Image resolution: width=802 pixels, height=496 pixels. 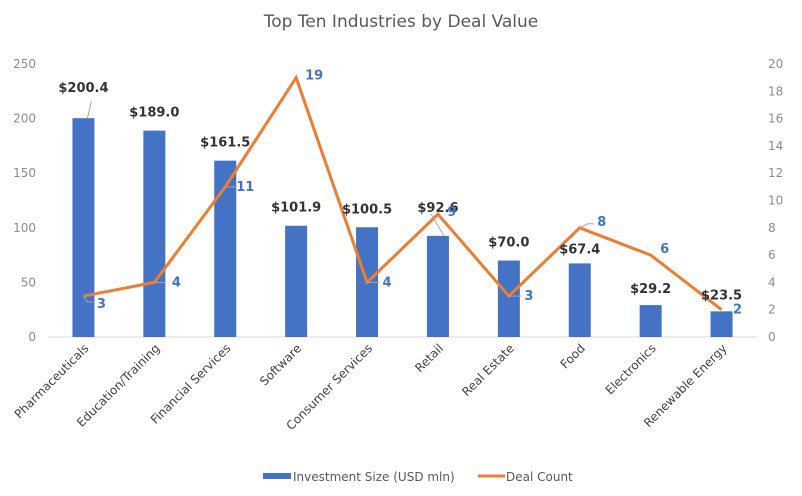 What do you see at coordinates (601, 222) in the screenshot?
I see `line-data-label: 8` at bounding box center [601, 222].